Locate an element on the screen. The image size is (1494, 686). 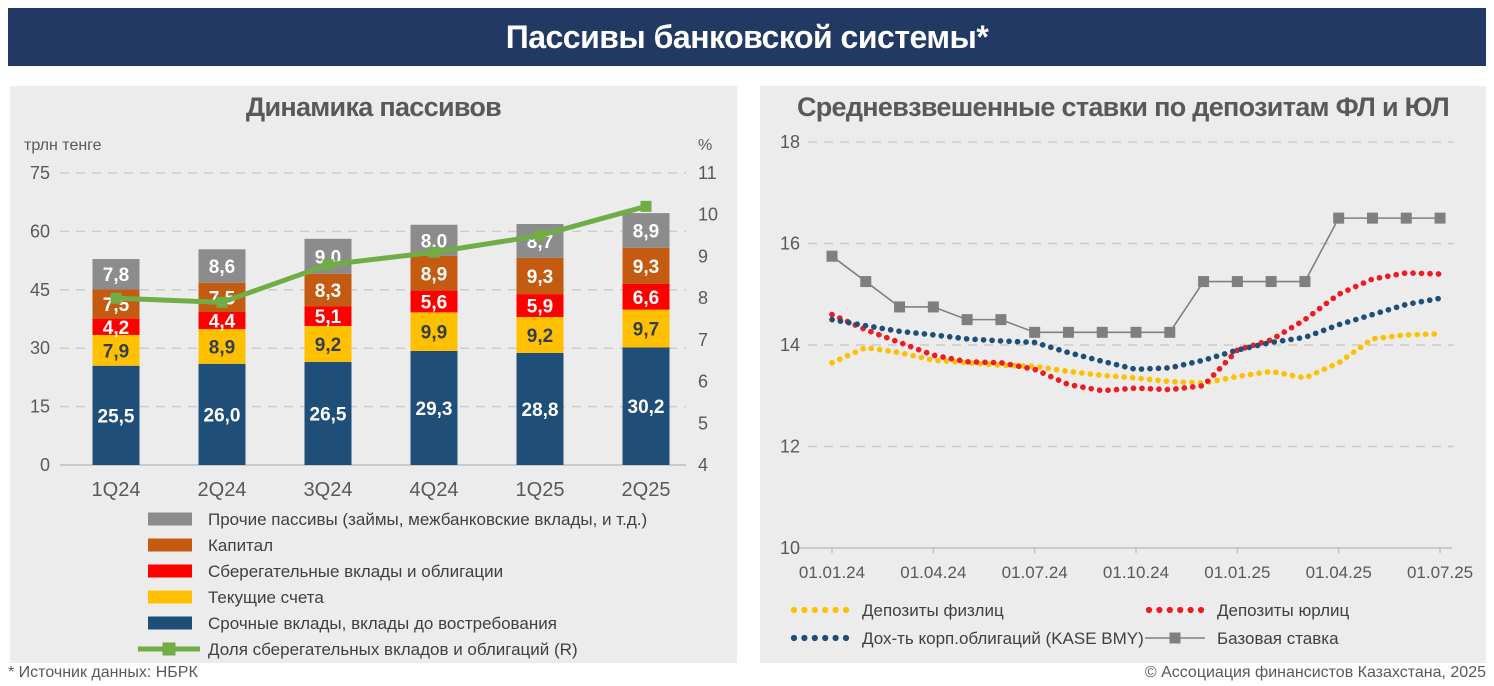
x-axis-tick-label: 01.07.25 is located at coordinates (1440, 572).